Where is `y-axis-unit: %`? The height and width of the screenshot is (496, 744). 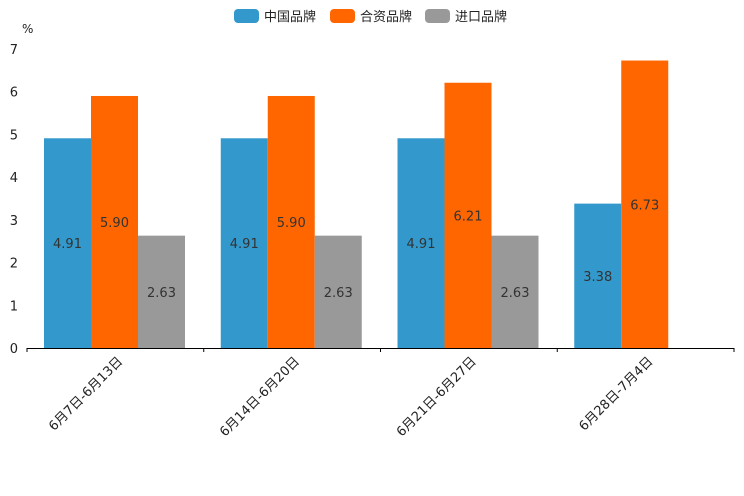
y-axis-unit: % is located at coordinates (27, 29).